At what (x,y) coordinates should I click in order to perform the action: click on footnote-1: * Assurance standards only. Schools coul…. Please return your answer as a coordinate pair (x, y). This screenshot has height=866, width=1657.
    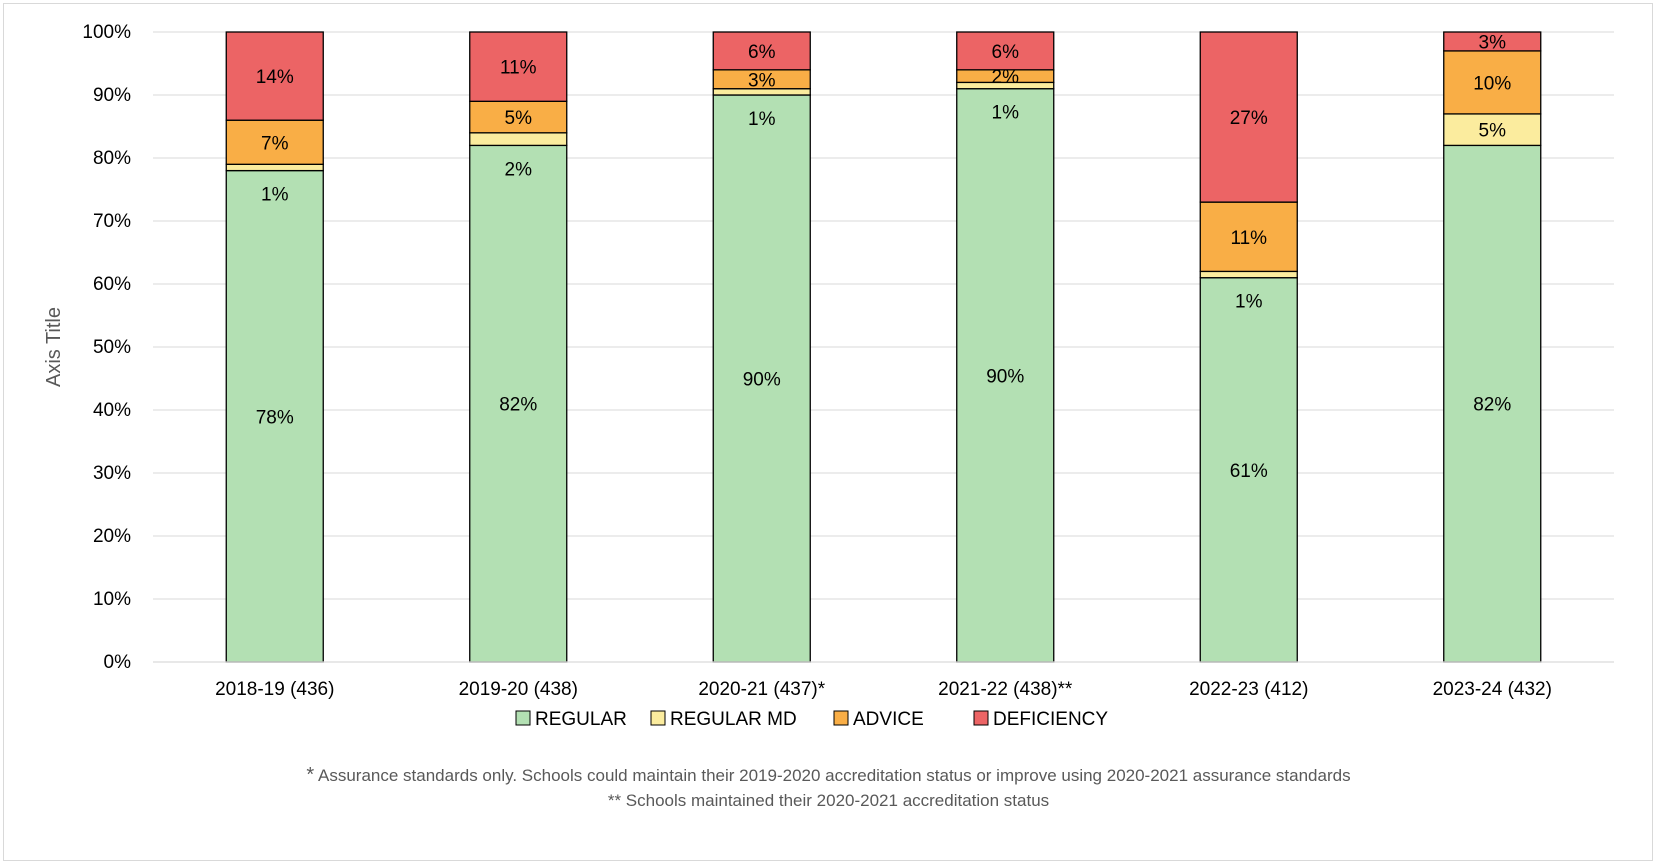
    Looking at the image, I should click on (828, 775).